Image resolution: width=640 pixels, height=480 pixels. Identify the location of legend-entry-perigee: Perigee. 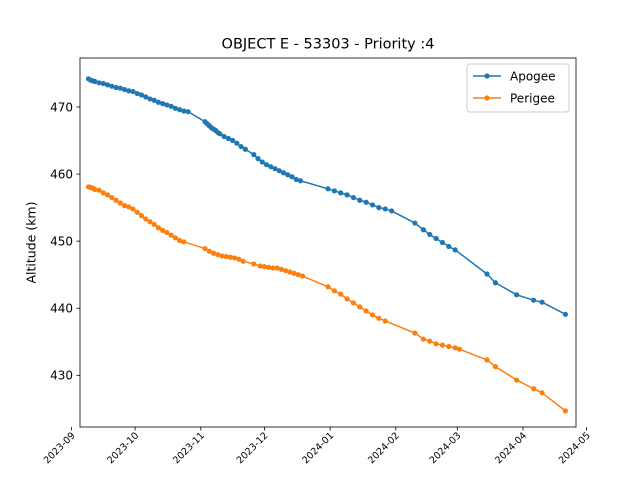
(514, 98).